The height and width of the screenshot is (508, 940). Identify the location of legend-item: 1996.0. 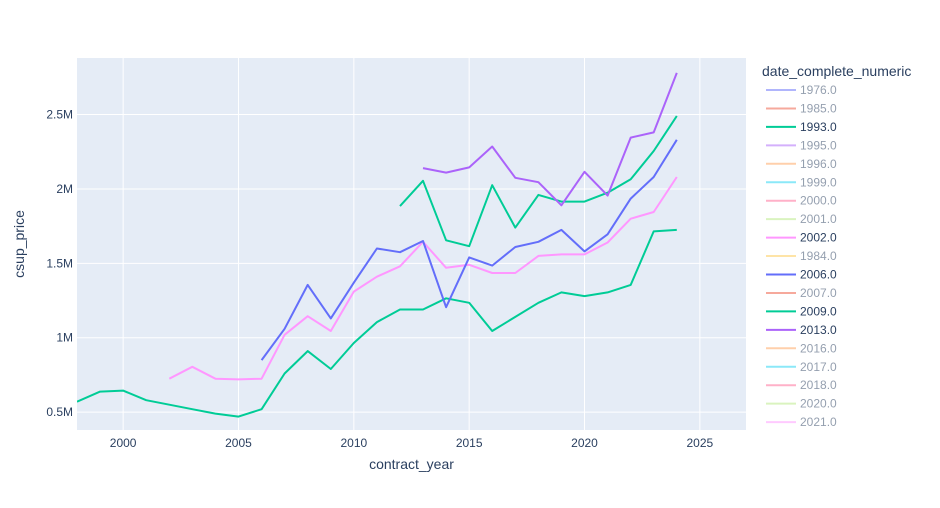
(801, 164).